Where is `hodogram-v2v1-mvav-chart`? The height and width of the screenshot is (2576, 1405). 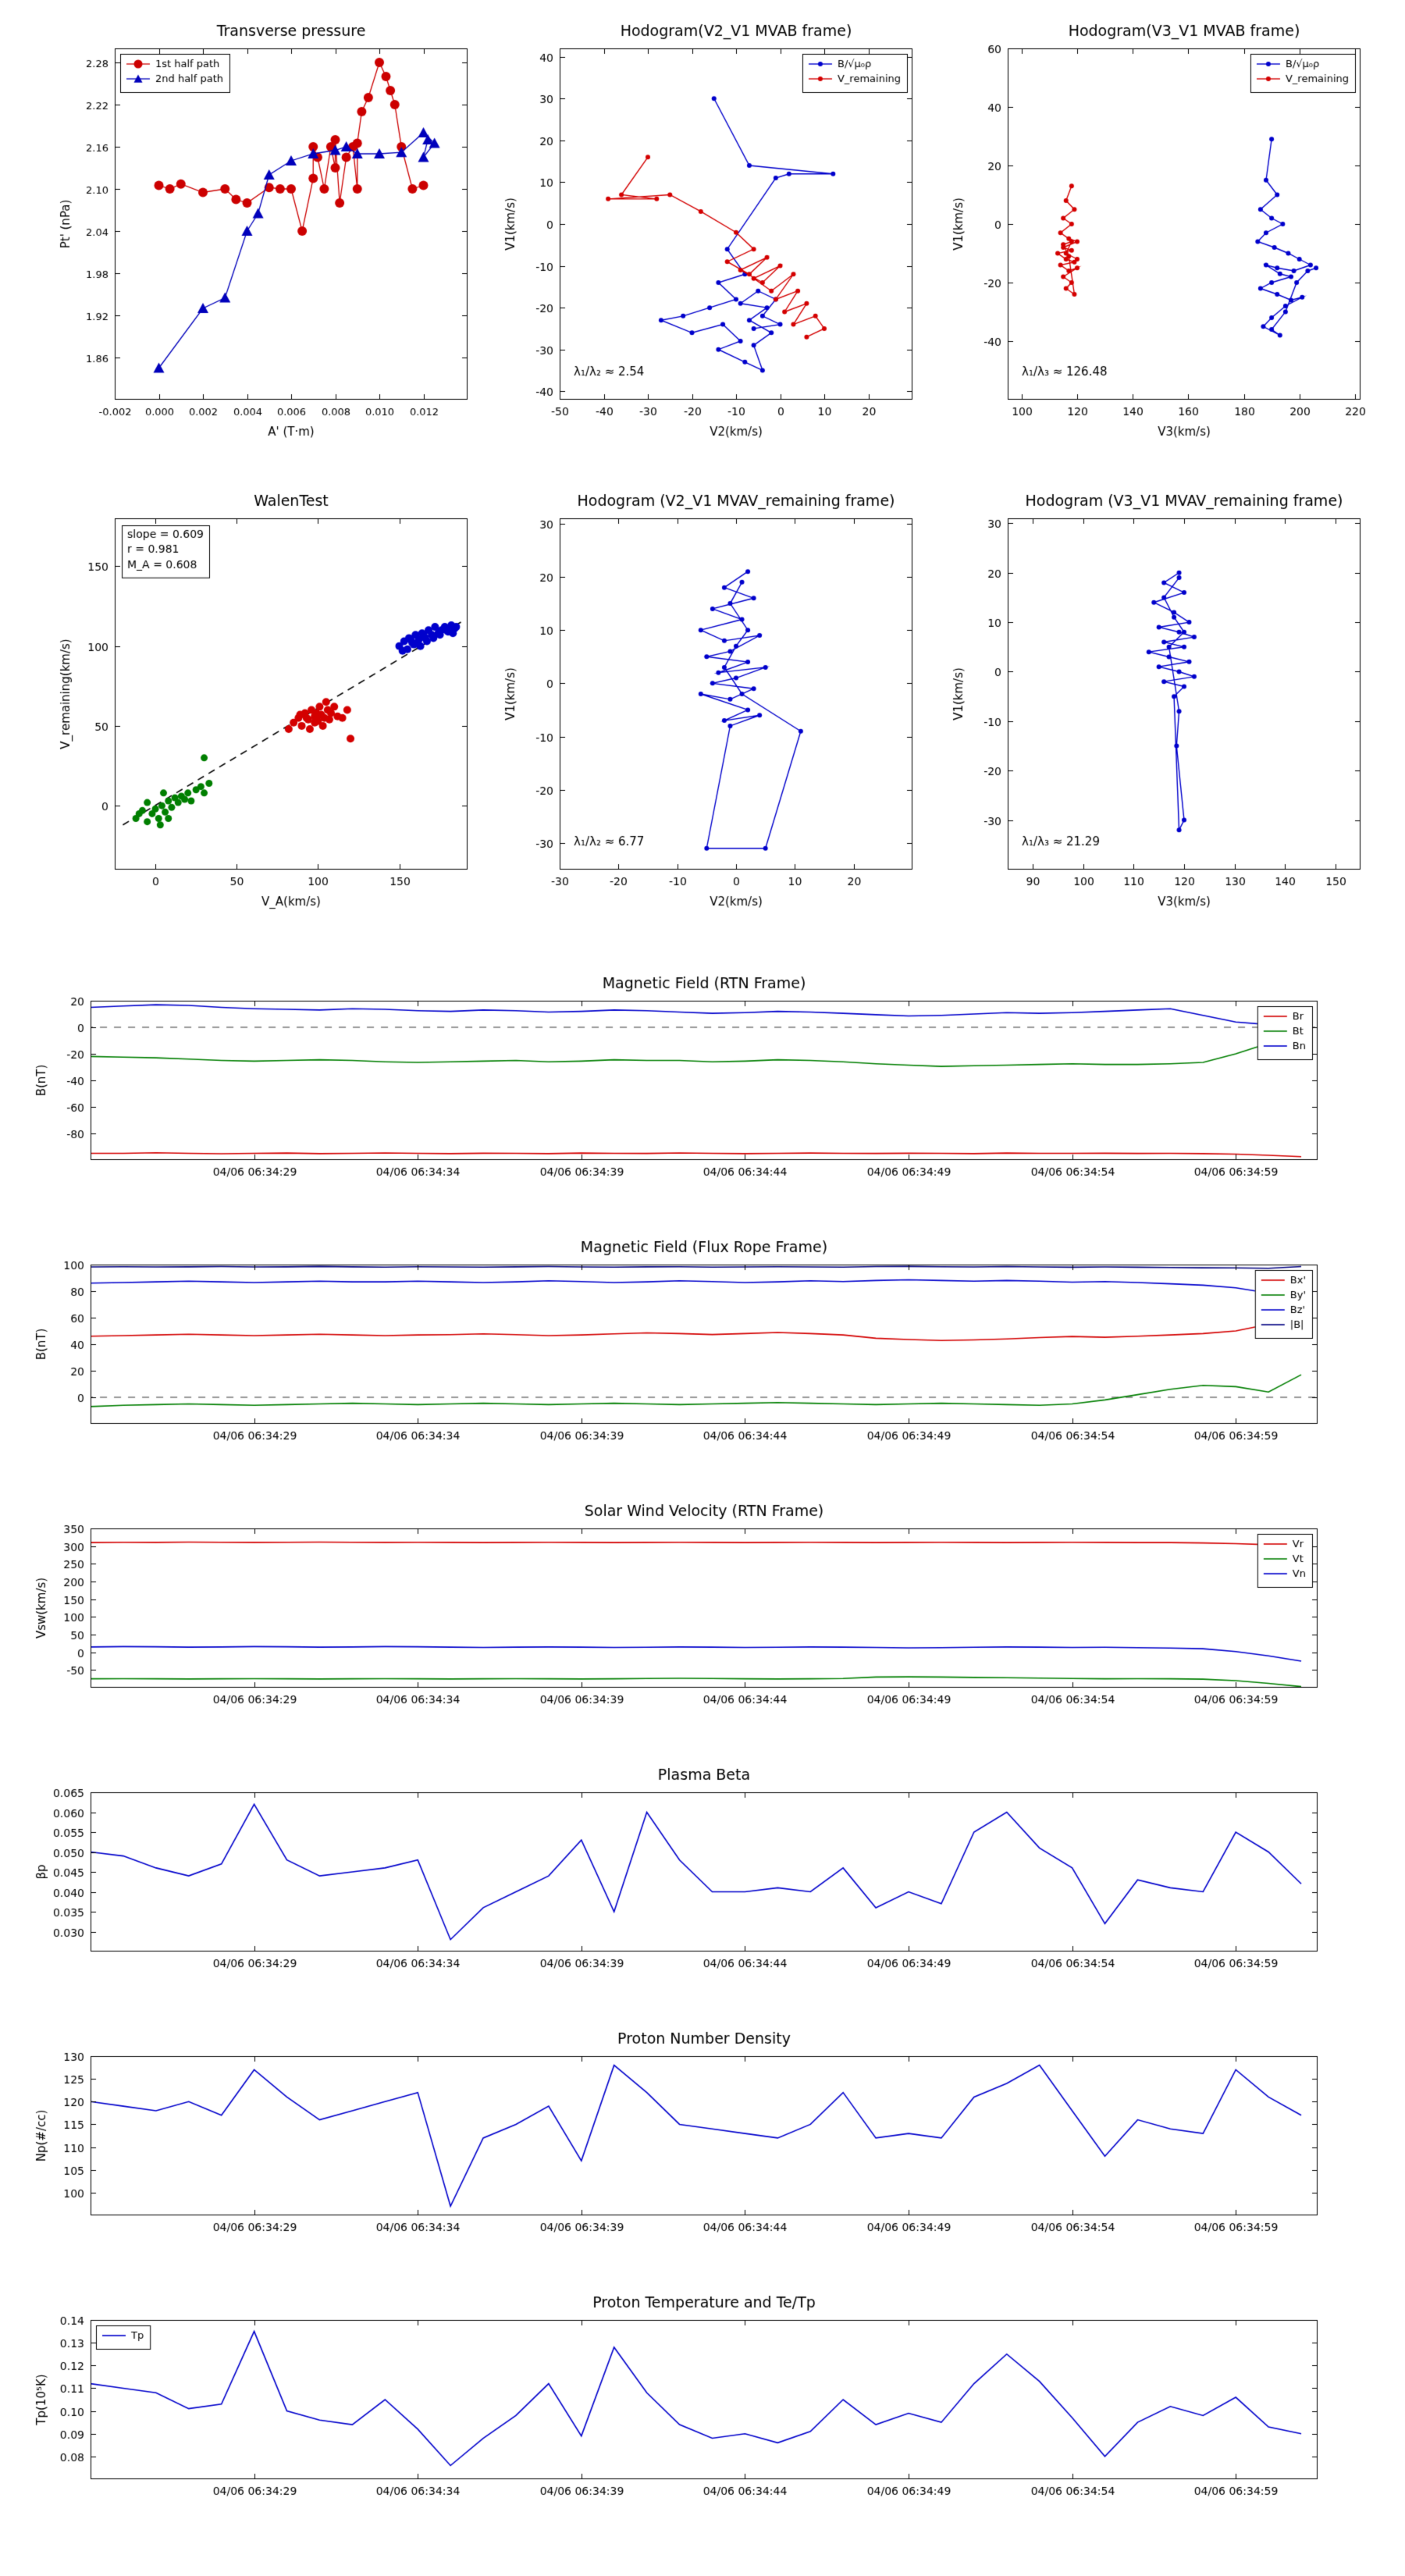 hodogram-v2v1-mvav-chart is located at coordinates (707, 701).